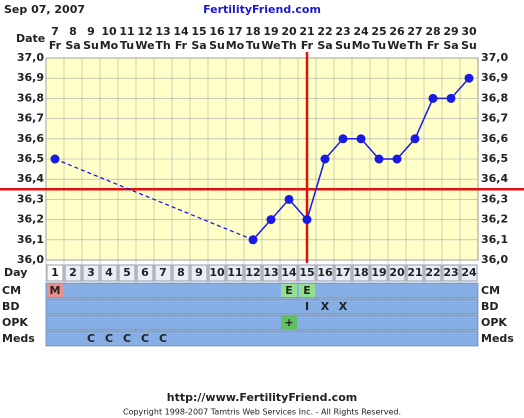  Describe the element at coordinates (217, 31) in the screenshot. I see `date-label: 16` at that location.